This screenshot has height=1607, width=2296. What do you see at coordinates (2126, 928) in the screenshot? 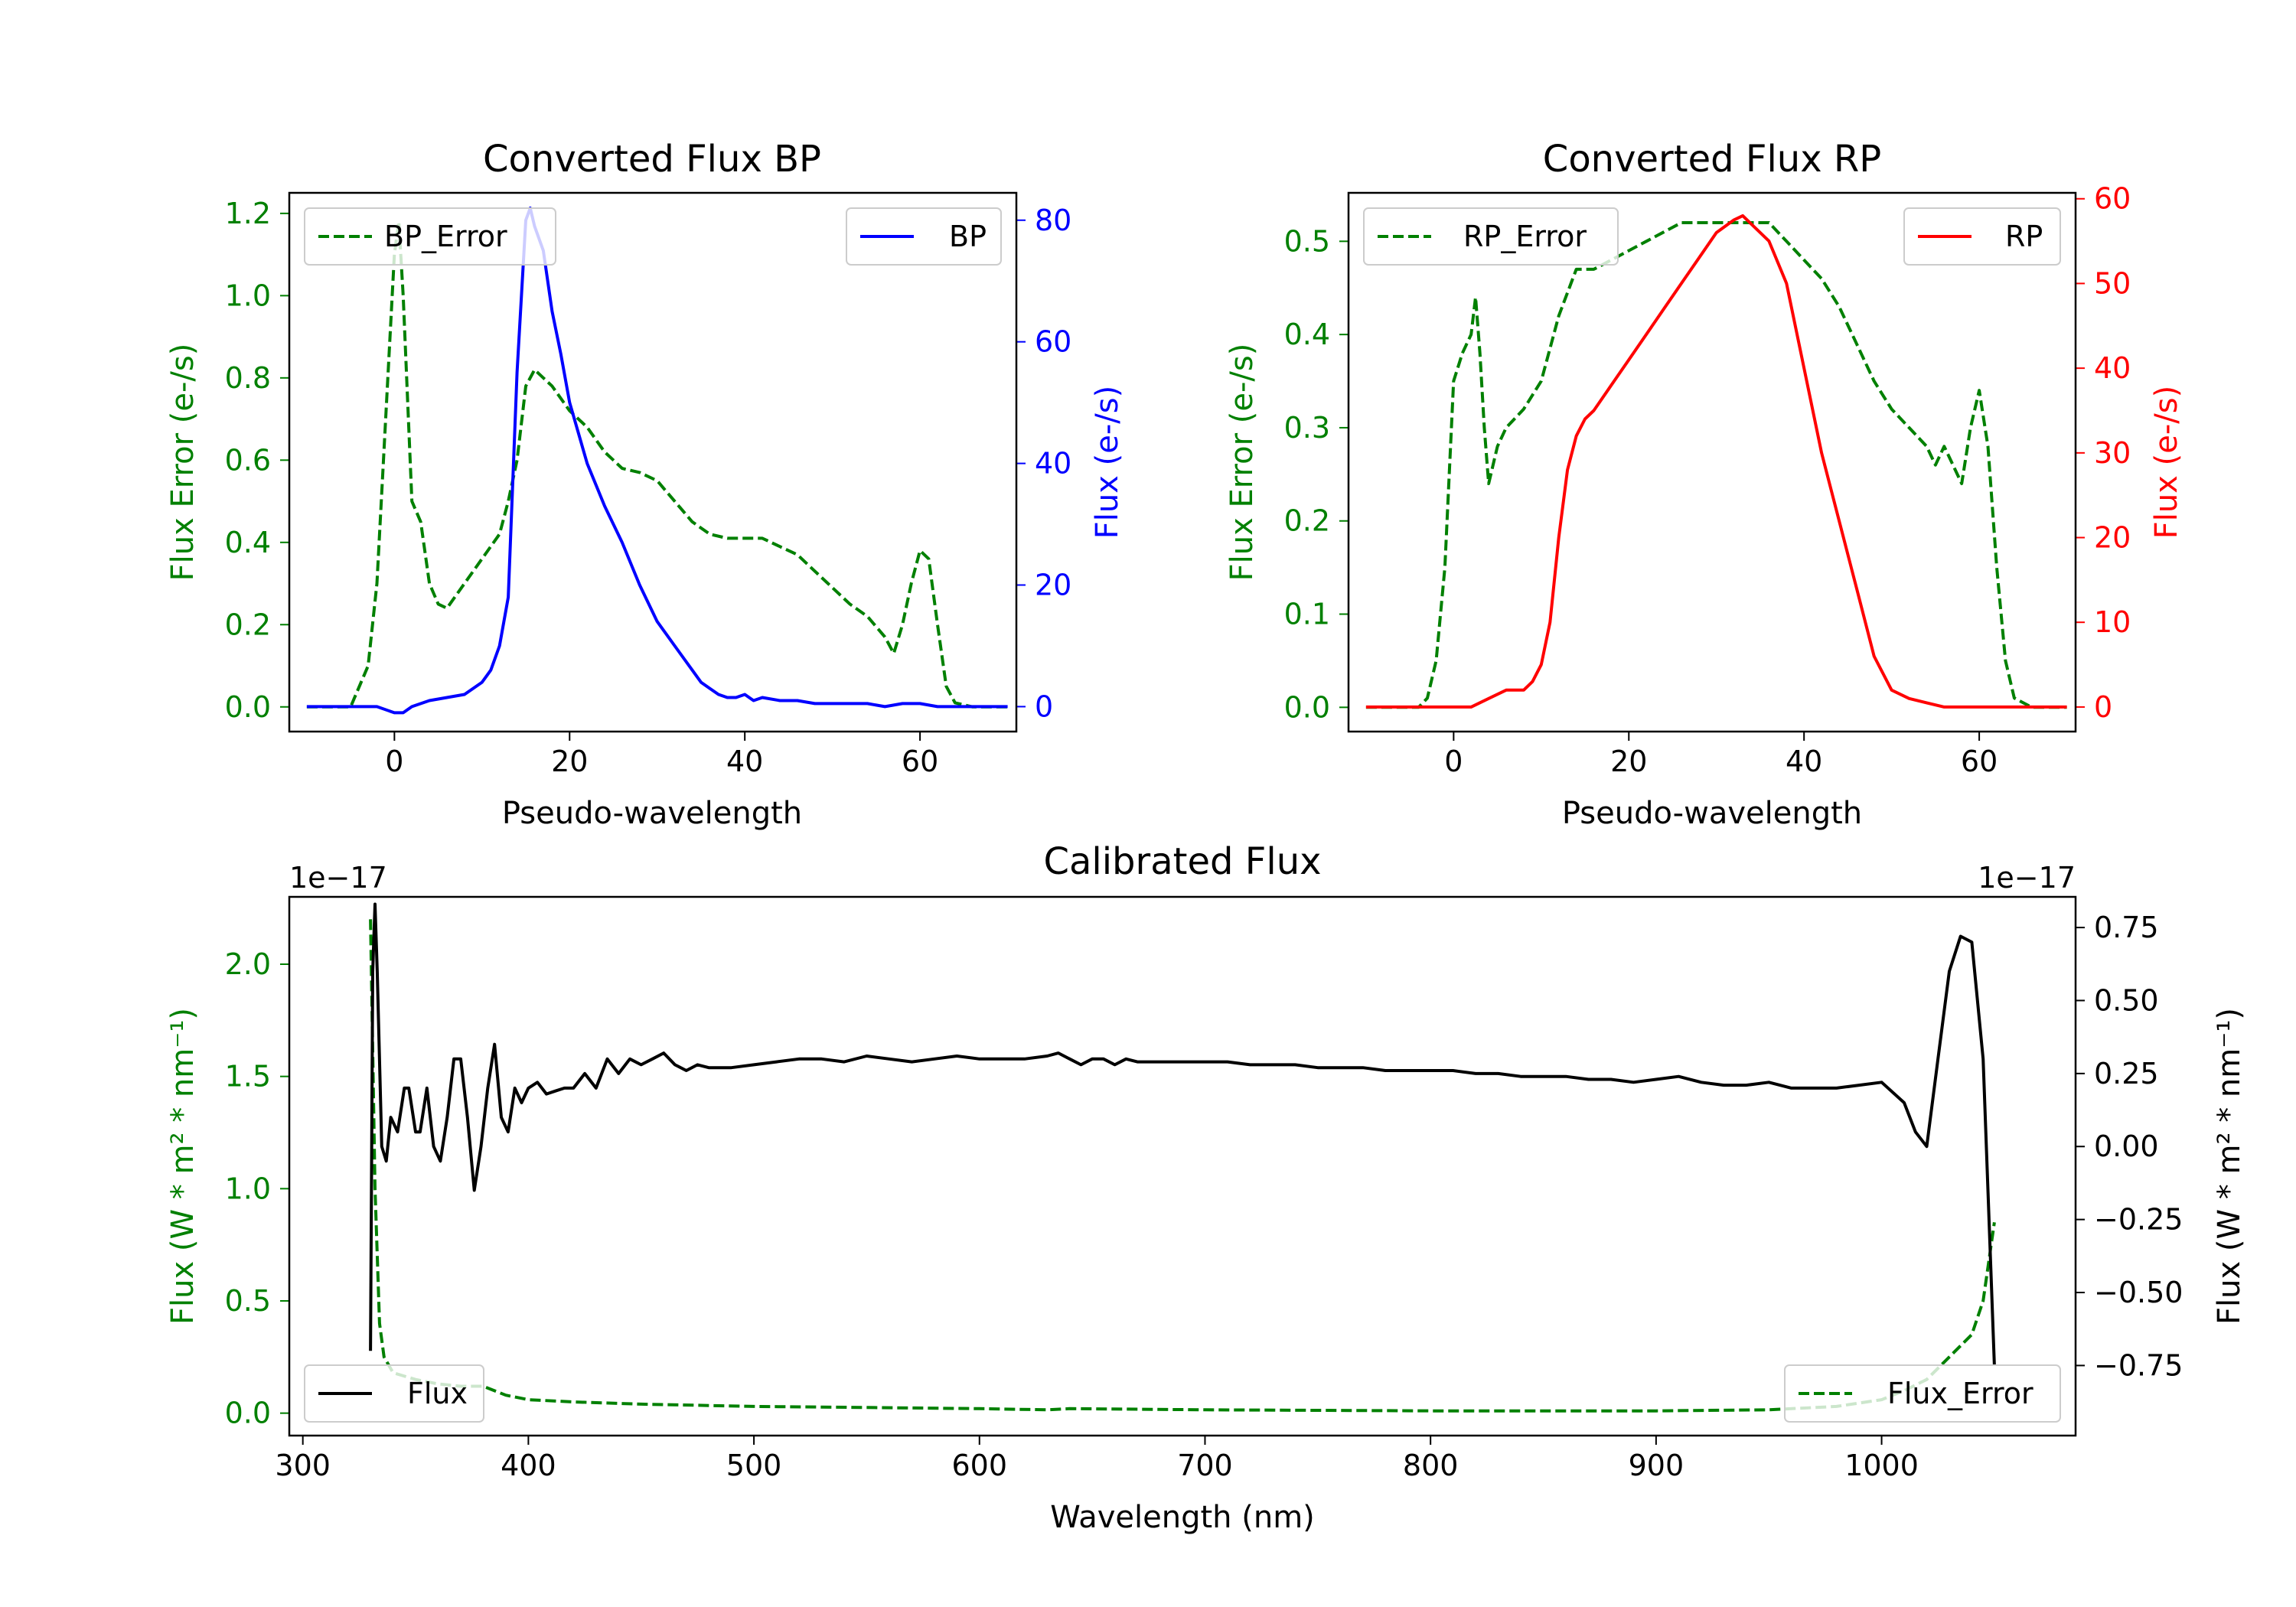
I see `right-y-tick-label: 0.75` at bounding box center [2126, 928].